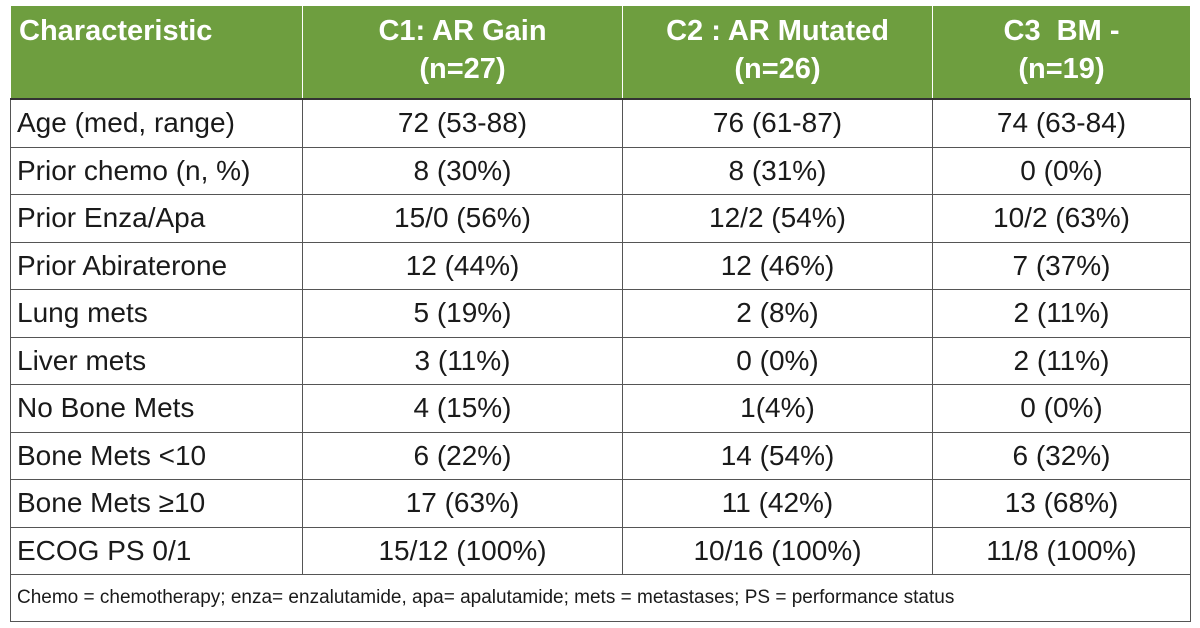 Image resolution: width=1200 pixels, height=628 pixels. I want to click on cell-c2: 8 (31%), so click(777, 170).